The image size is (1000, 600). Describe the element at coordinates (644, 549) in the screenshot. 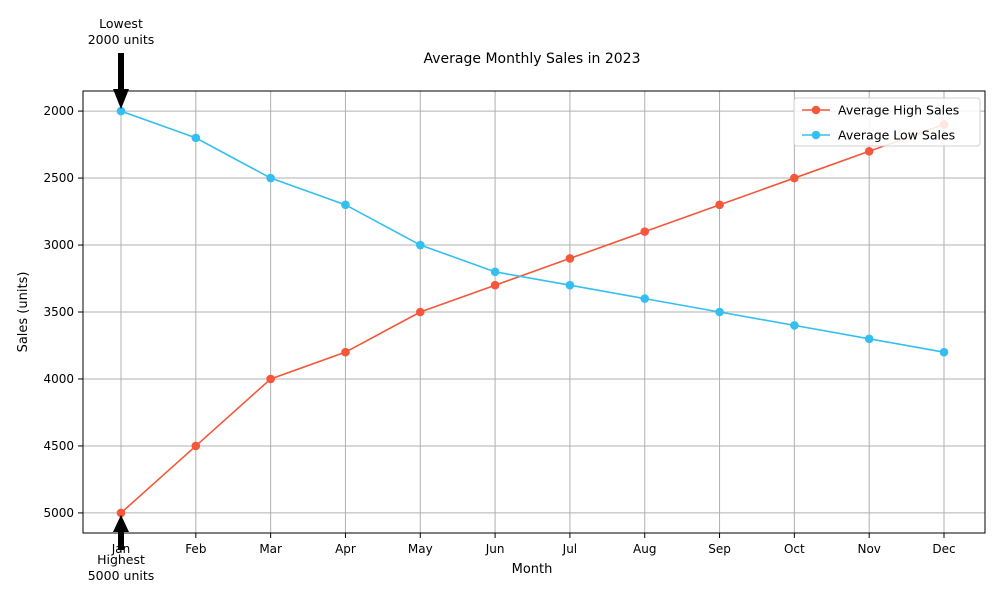

I see `x-tick-label: Aug` at that location.